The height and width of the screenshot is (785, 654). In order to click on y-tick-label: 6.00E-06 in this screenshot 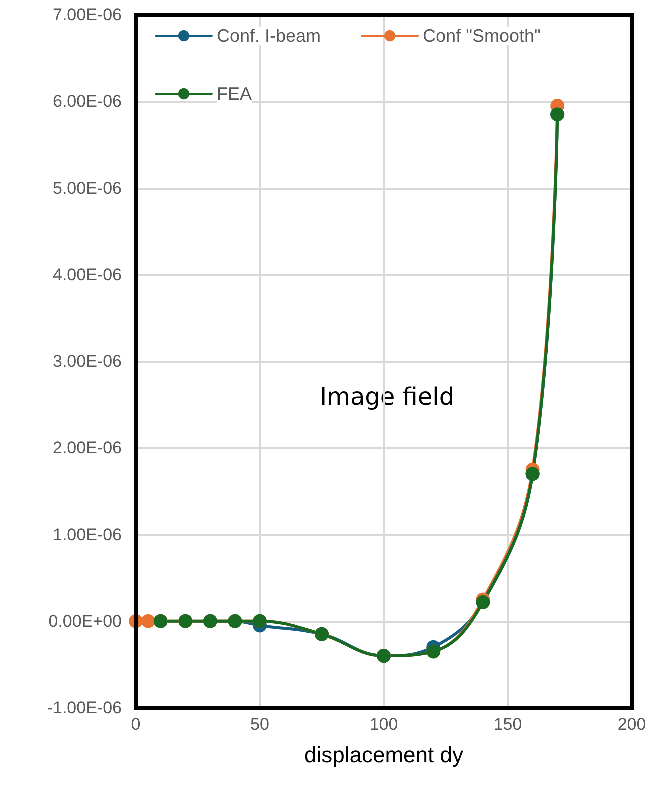, I will do `click(87, 102)`.